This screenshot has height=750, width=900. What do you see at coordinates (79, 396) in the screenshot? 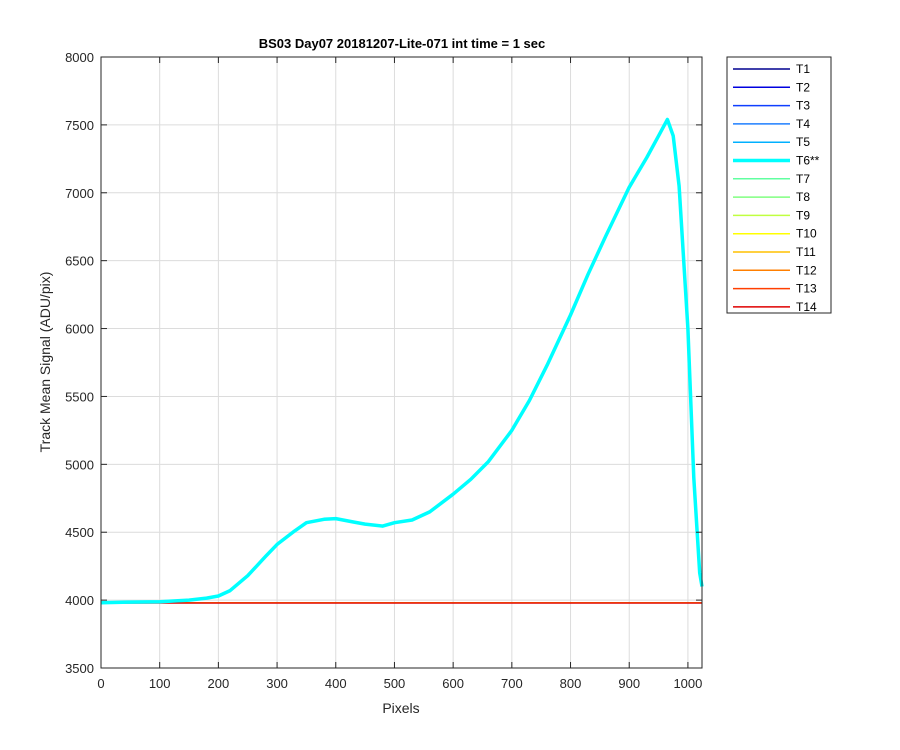
I see `y-tick-label: 5500` at bounding box center [79, 396].